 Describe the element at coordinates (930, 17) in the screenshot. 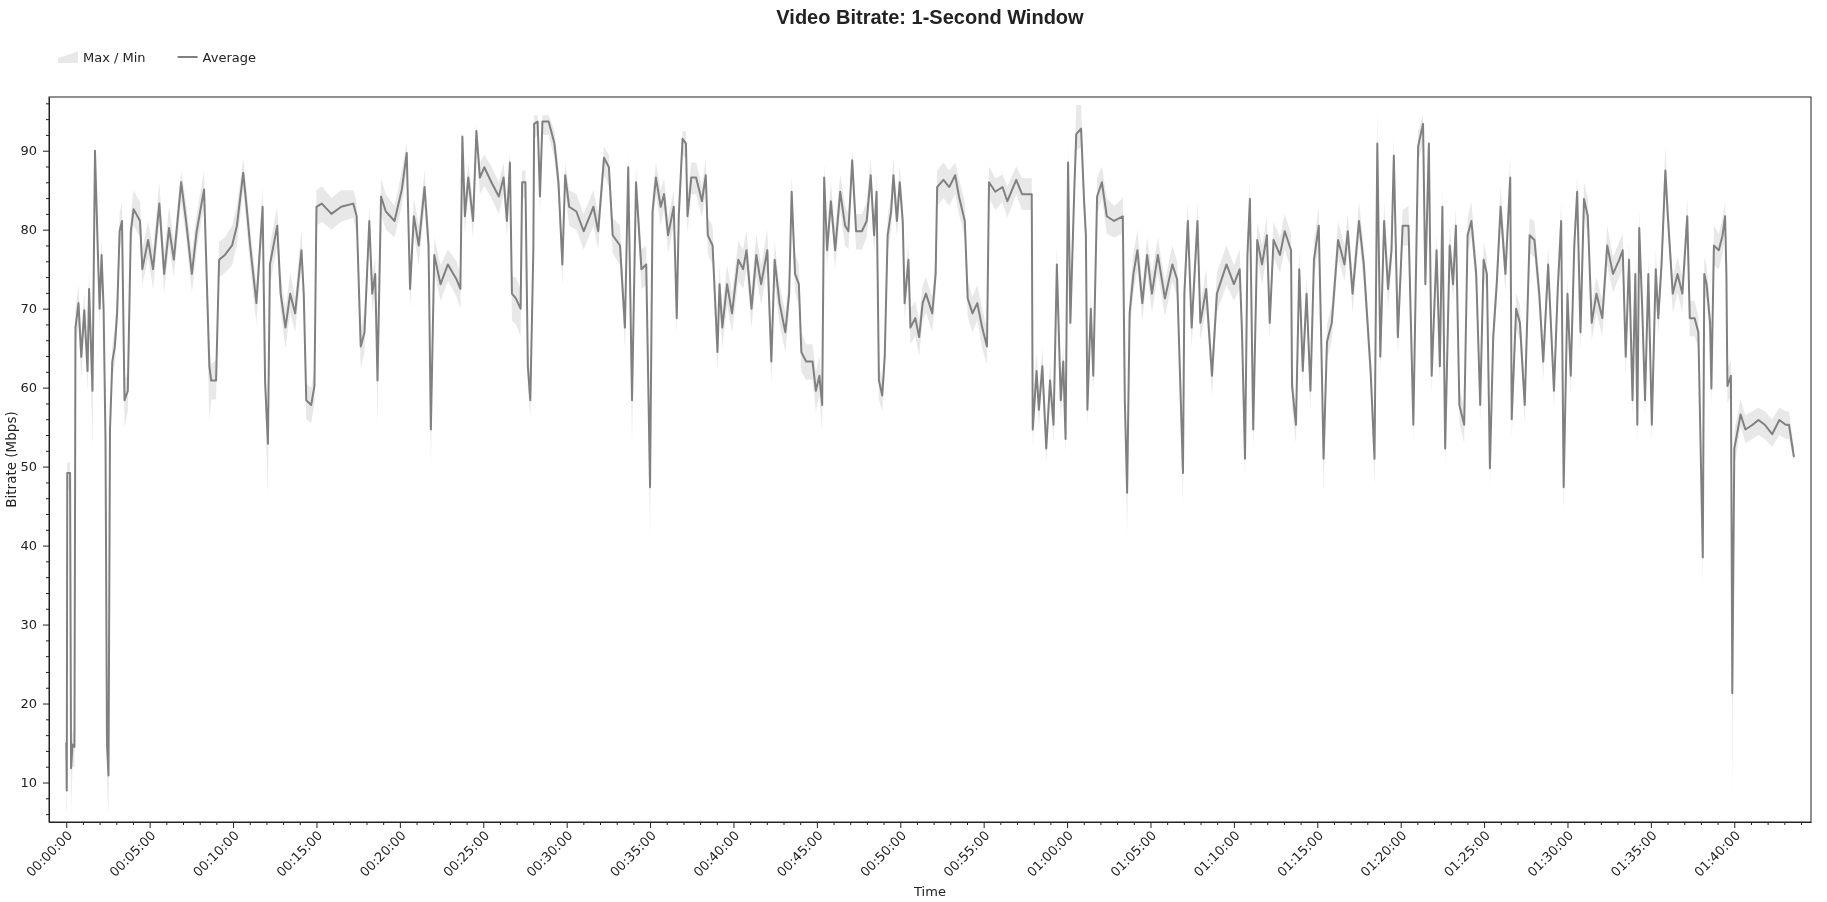

I see `chart-title: Video Bitrate: 1-Second Window` at that location.